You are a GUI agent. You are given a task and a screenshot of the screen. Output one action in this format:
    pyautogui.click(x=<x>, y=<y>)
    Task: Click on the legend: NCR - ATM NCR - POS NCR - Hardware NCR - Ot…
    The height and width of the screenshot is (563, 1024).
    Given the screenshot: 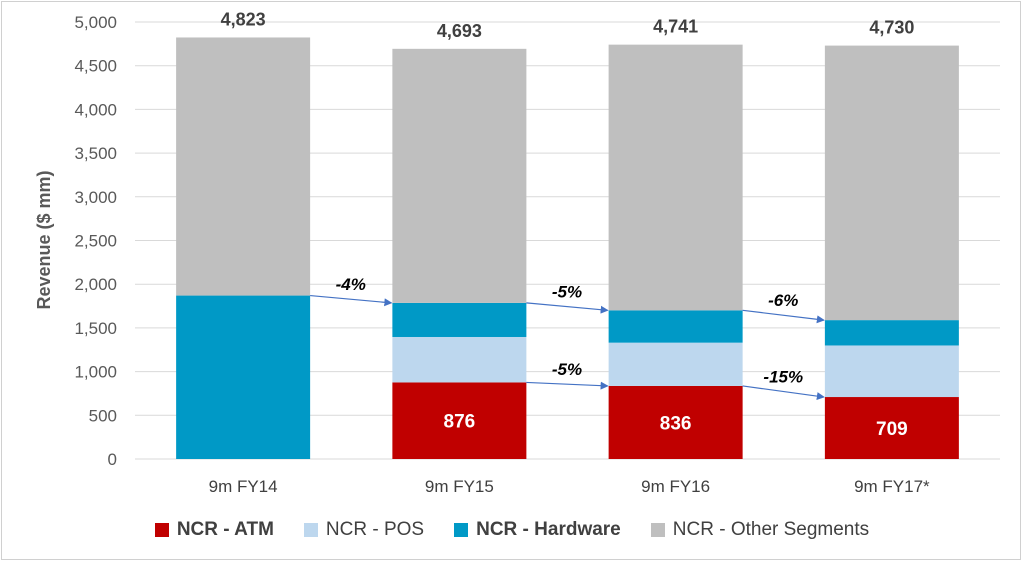 What is the action you would take?
    pyautogui.click(x=512, y=530)
    